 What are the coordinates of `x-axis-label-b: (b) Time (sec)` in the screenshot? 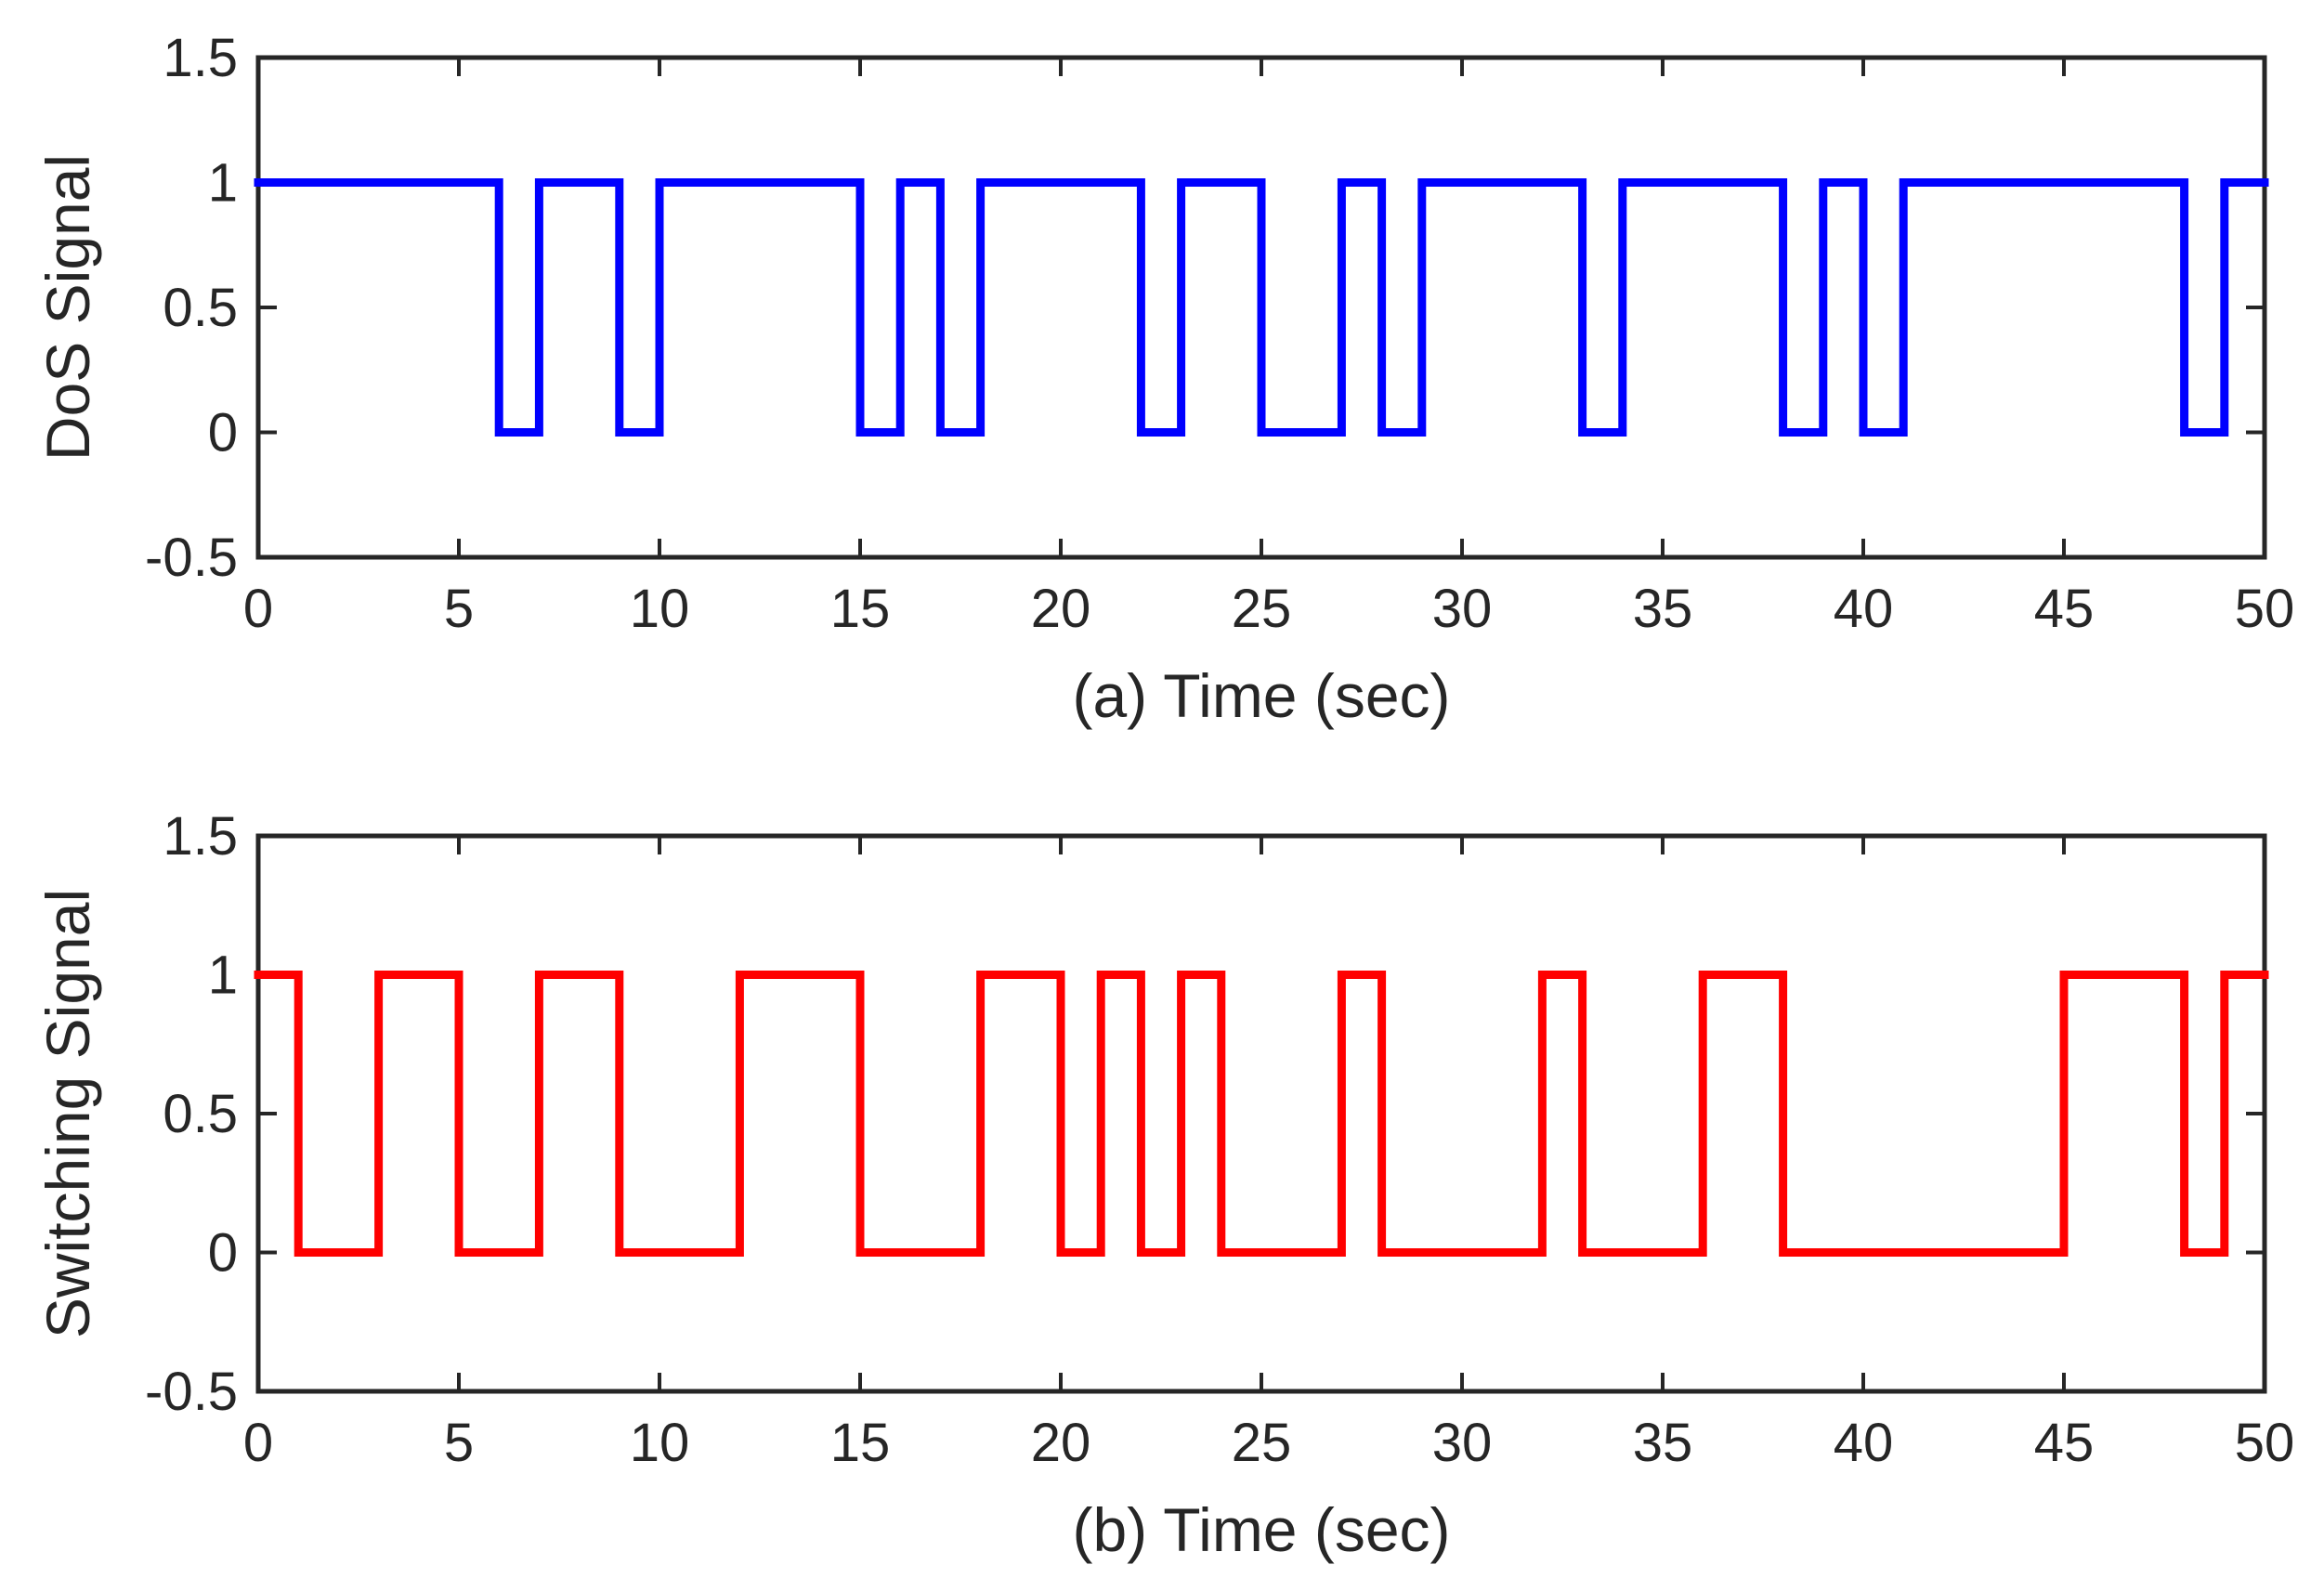 It's located at (1261, 1529).